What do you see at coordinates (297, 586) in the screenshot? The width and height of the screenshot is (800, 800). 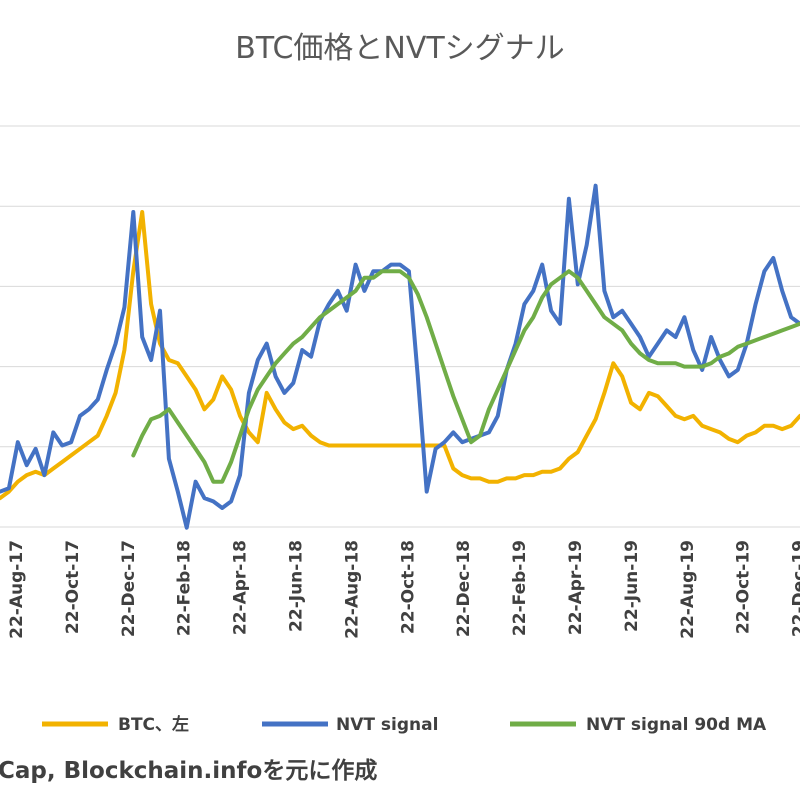 I see `x-tick-label: 22-Jun-18` at bounding box center [297, 586].